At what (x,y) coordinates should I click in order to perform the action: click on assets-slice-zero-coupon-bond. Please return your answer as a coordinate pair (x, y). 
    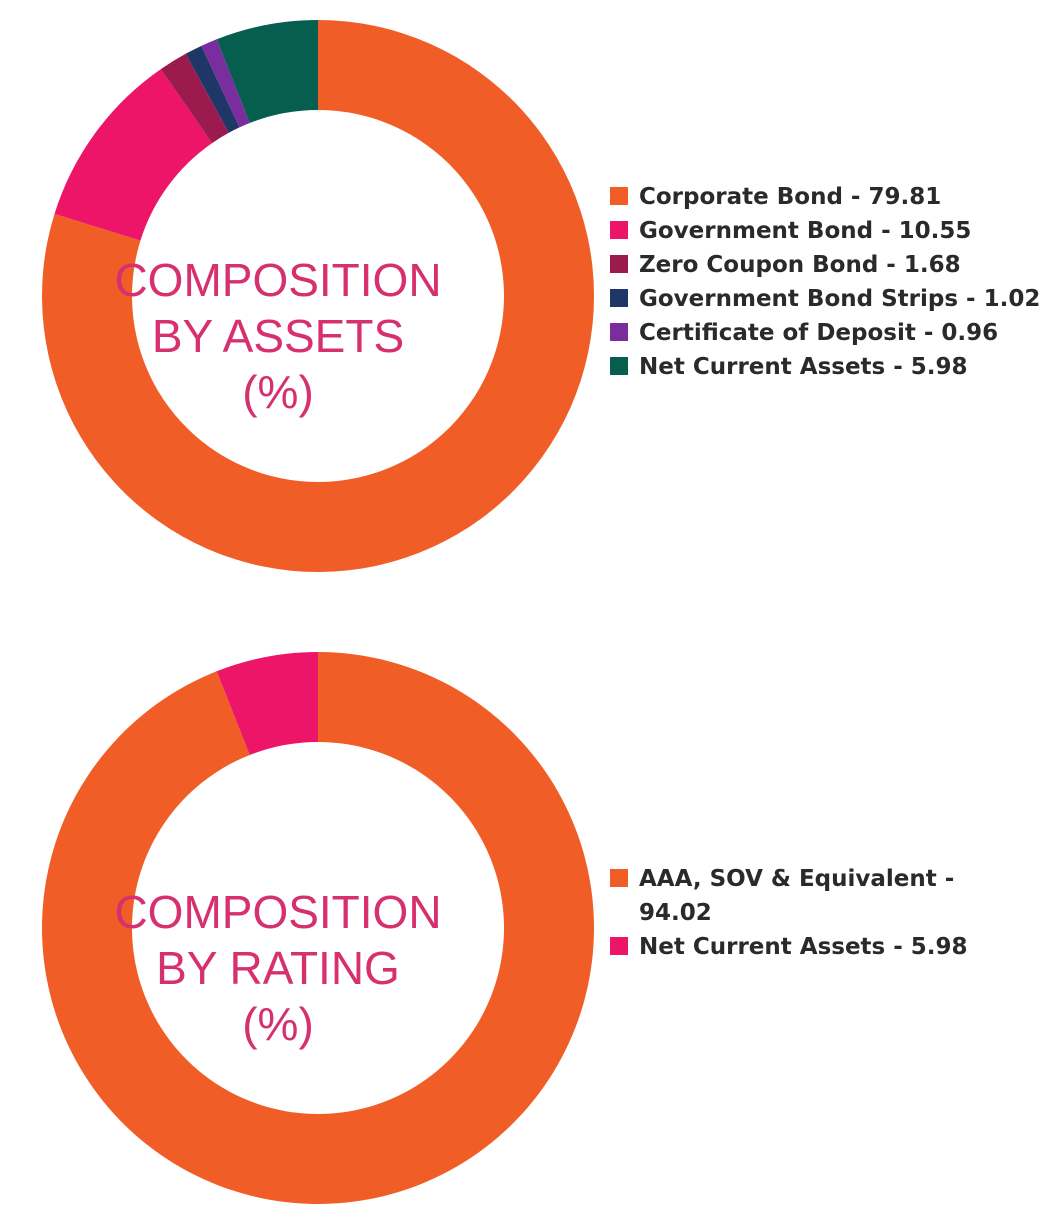
    Looking at the image, I should click on (194, 98).